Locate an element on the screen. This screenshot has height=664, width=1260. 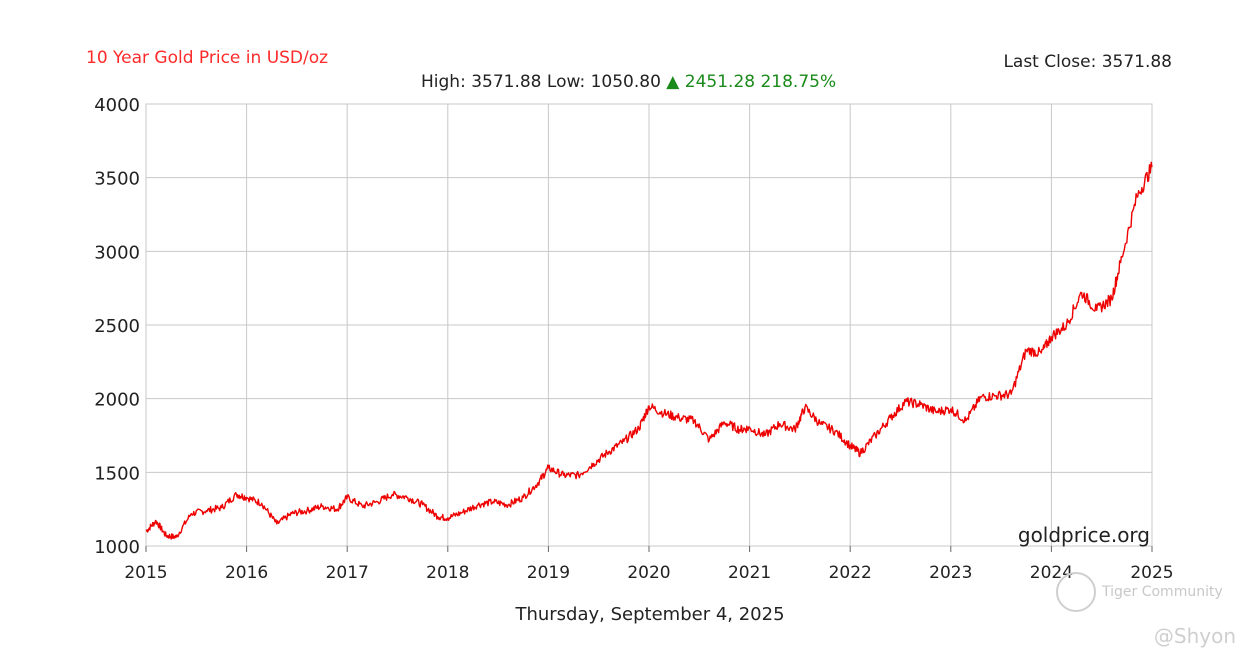
x-tick-label: 2020 is located at coordinates (648, 573).